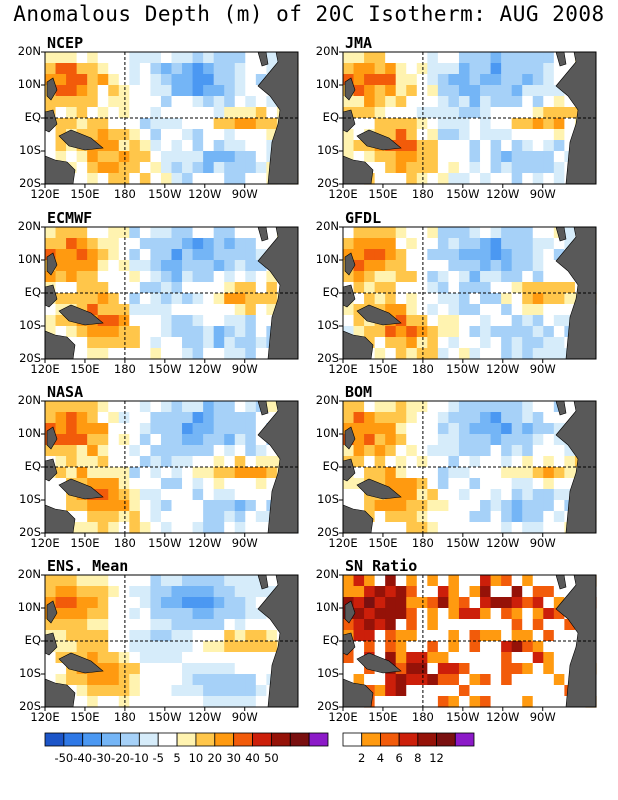 The image size is (618, 800). Describe the element at coordinates (165, 369) in the screenshot. I see `lon-label: 150W` at that location.